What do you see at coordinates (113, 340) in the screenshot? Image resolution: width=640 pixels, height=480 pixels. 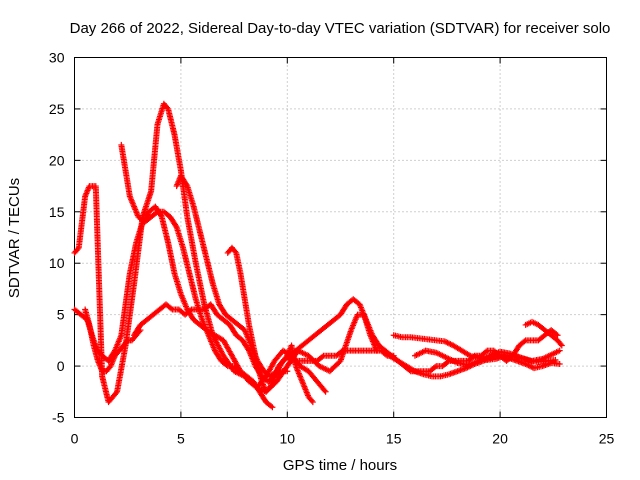 I see `series-sat-k` at bounding box center [113, 340].